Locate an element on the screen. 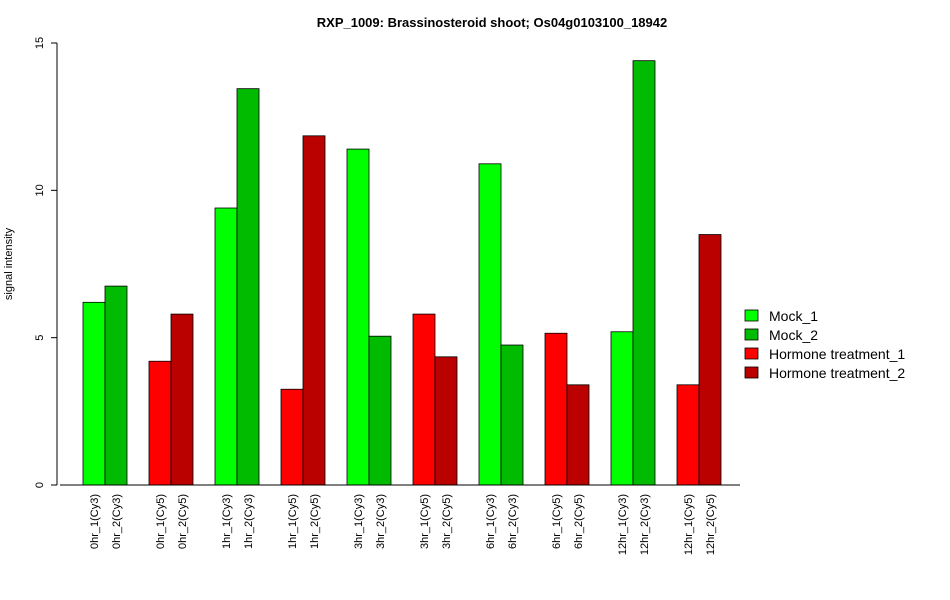 This screenshot has height=600, width=950. x-tick-label: 6hr_2(Cy5) is located at coordinates (579, 521).